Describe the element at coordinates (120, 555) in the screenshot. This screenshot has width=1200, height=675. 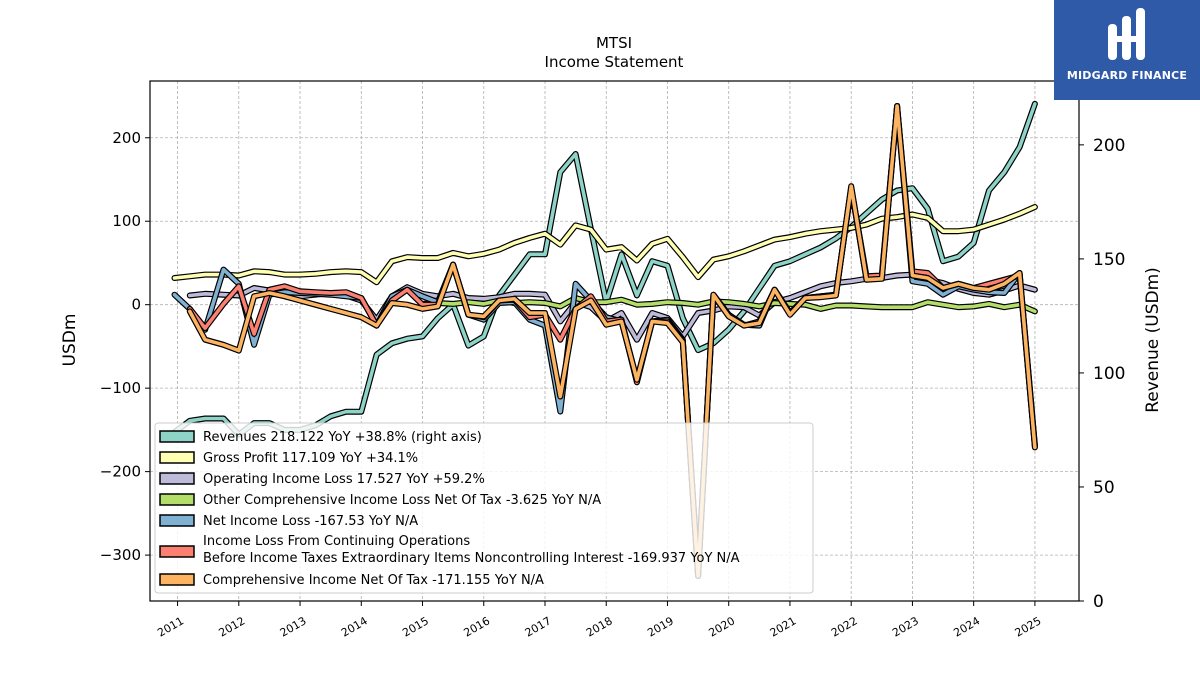
I see `y-tick-label: −300` at that location.